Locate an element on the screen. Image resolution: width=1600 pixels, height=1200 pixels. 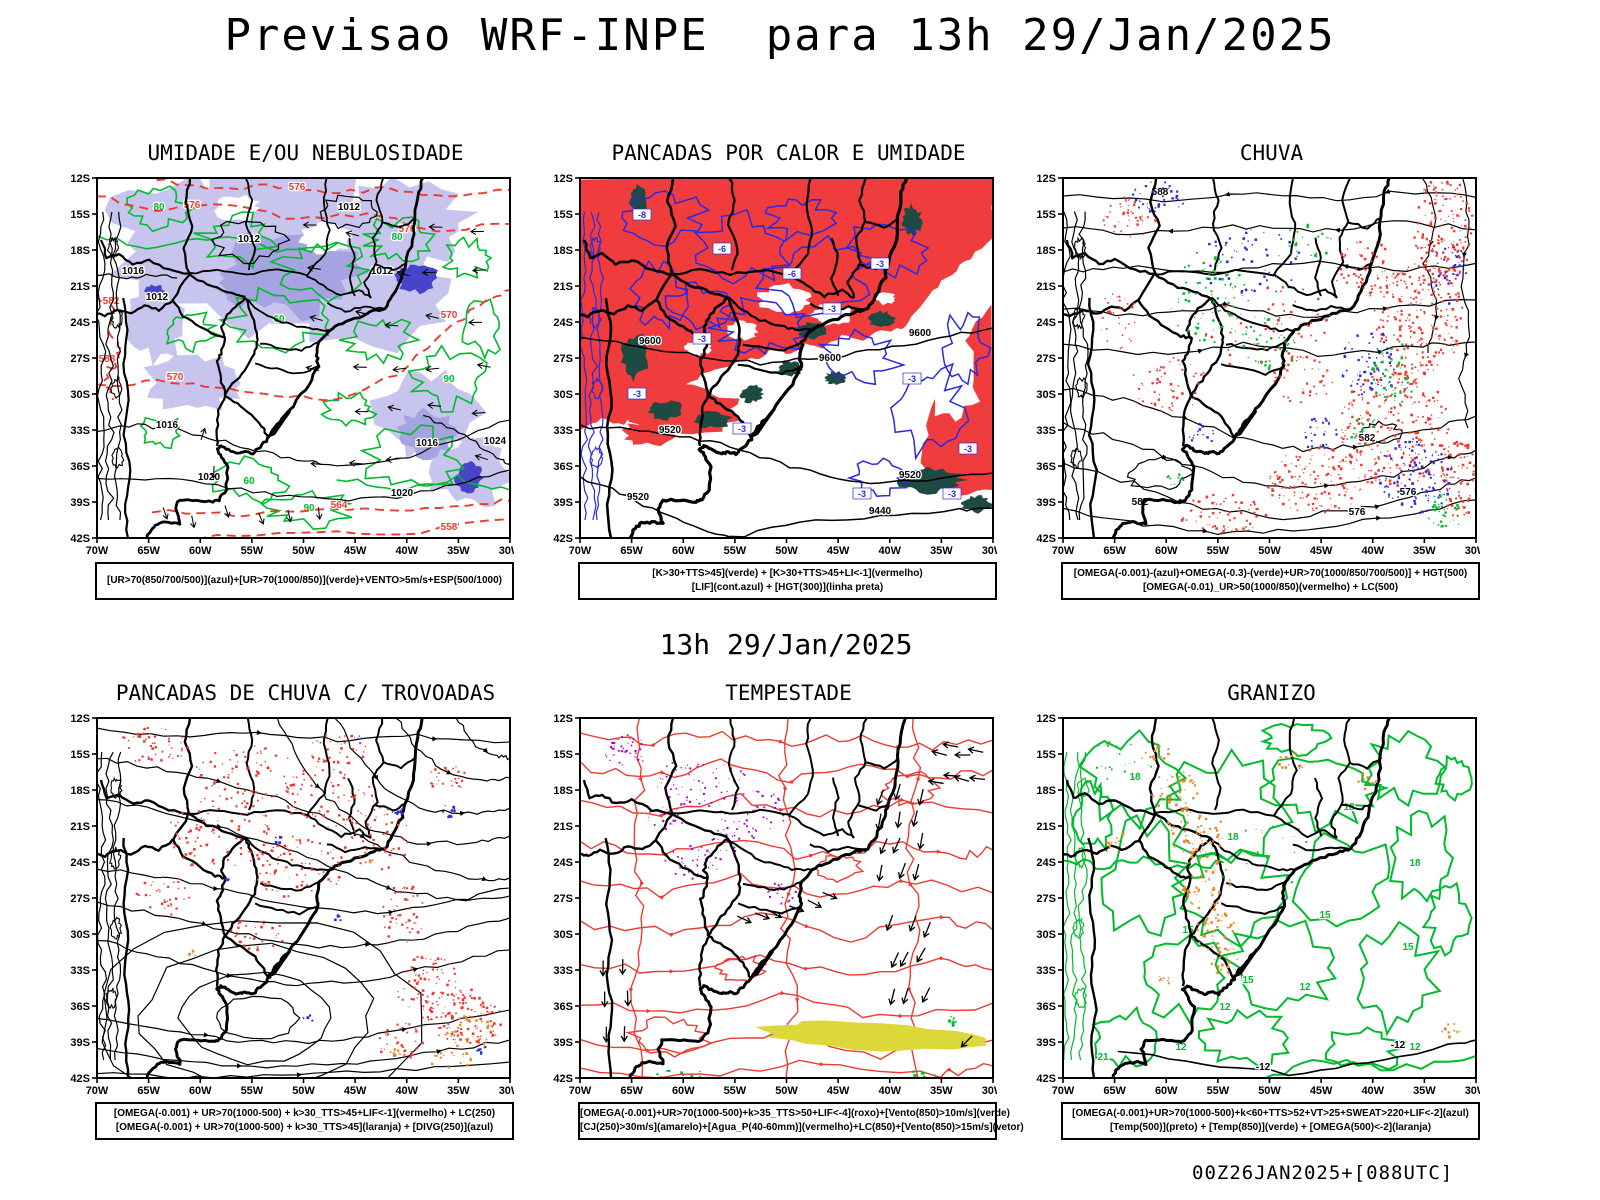
panel-title-pancadas-calor: PANCADAS POR CALOR E UMIDADE is located at coordinates (788, 153).